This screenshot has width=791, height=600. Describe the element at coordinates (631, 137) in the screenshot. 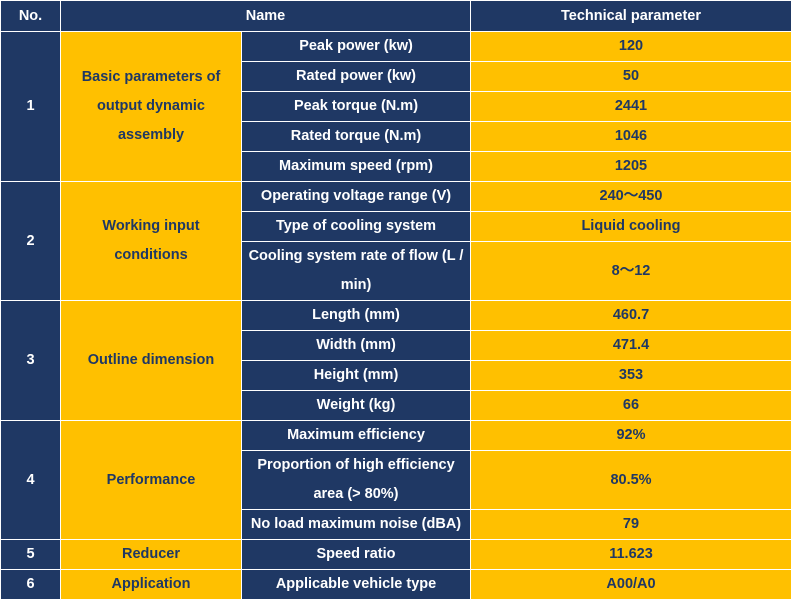

I see `param-value: 1046` at that location.